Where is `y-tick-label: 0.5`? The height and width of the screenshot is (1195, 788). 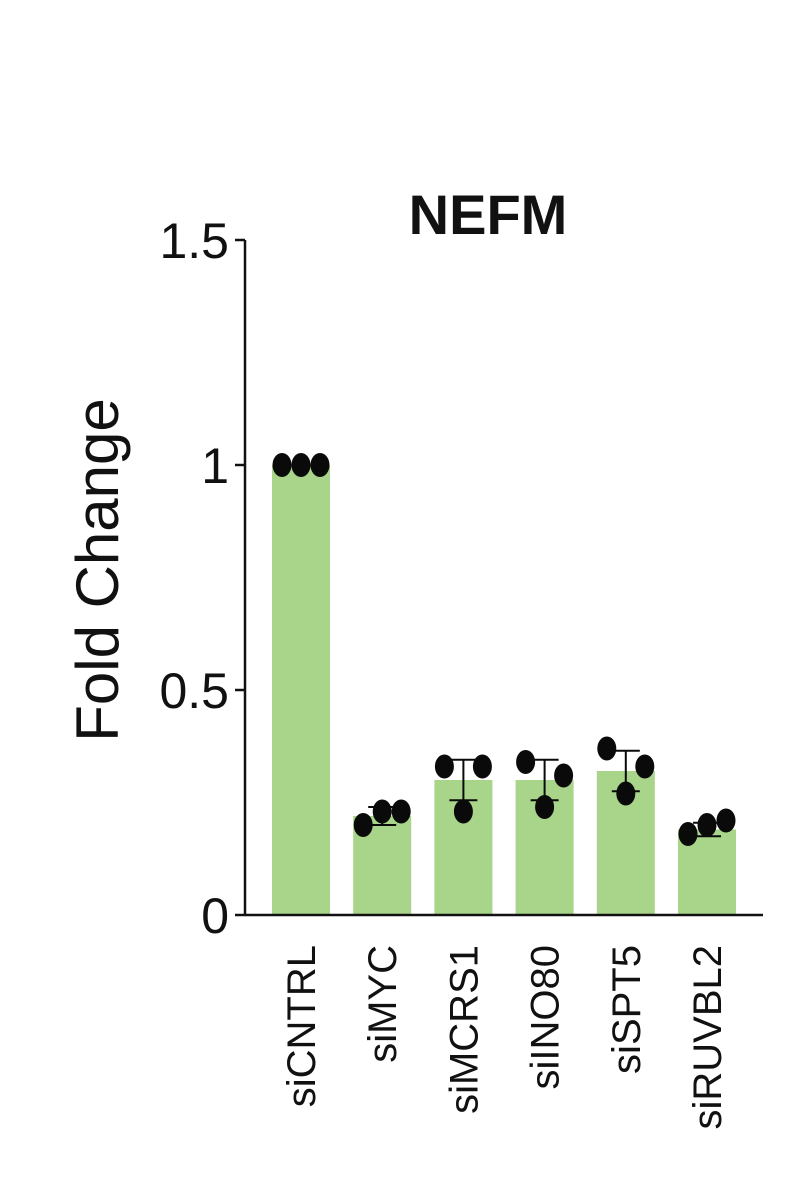 y-tick-label: 0.5 is located at coordinates (194, 691).